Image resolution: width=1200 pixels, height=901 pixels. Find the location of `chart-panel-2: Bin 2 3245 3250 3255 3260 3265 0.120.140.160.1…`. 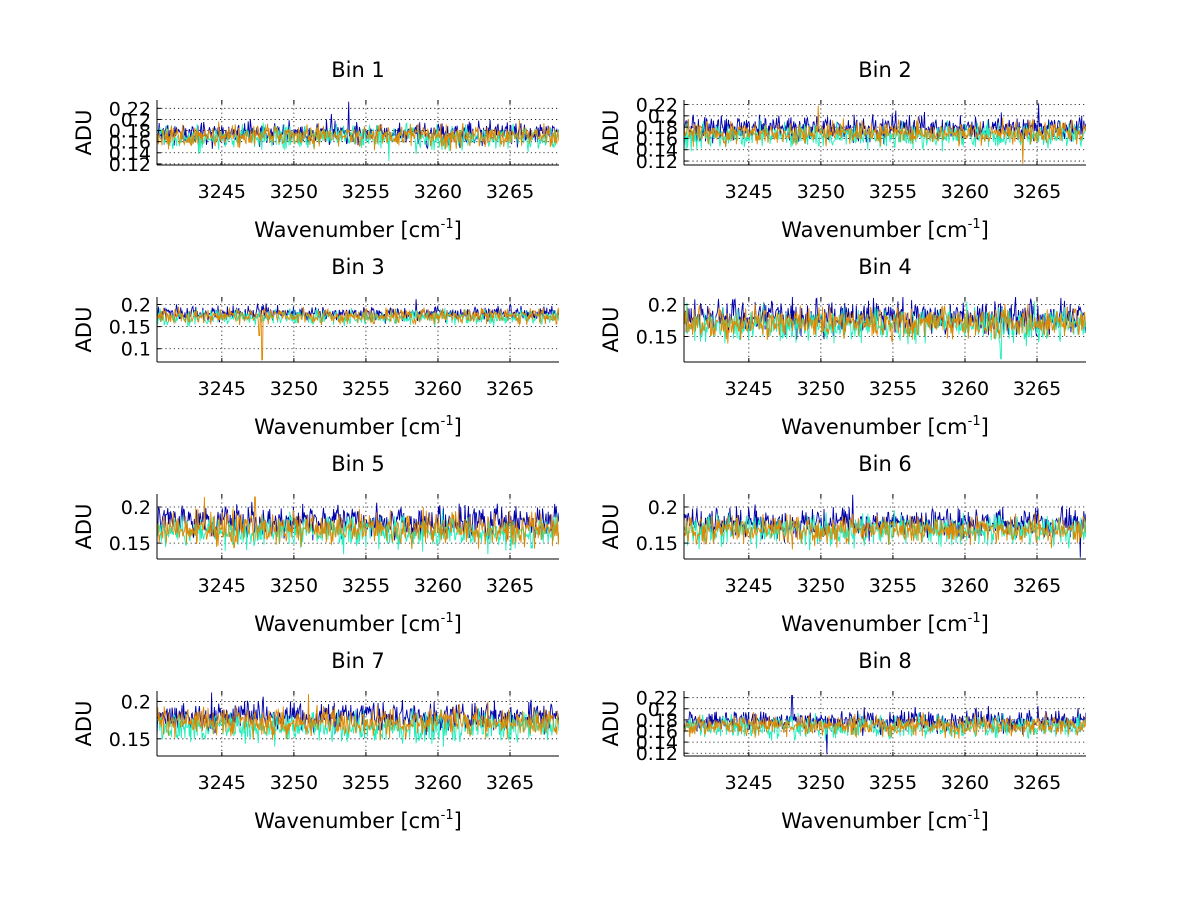

chart-panel-2: Bin 2 3245 3250 3255 3260 3265 0.120.140.160.1… is located at coordinates (842, 150).